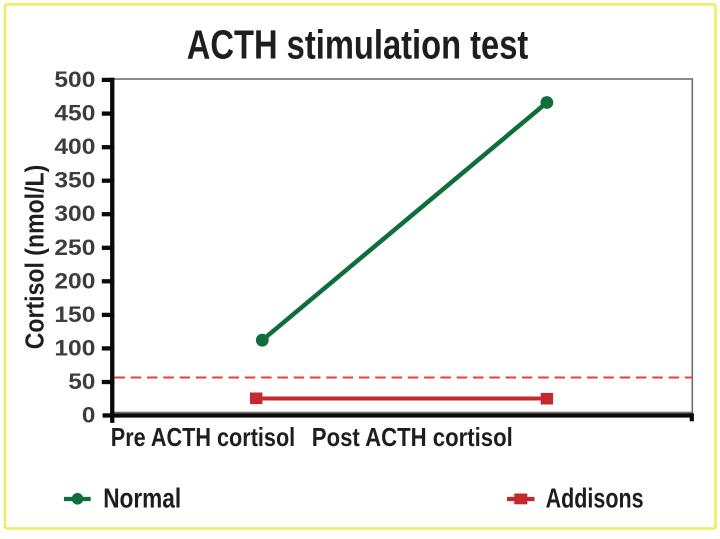  What do you see at coordinates (74, 146) in the screenshot?
I see `svg-text: 400` at bounding box center [74, 146].